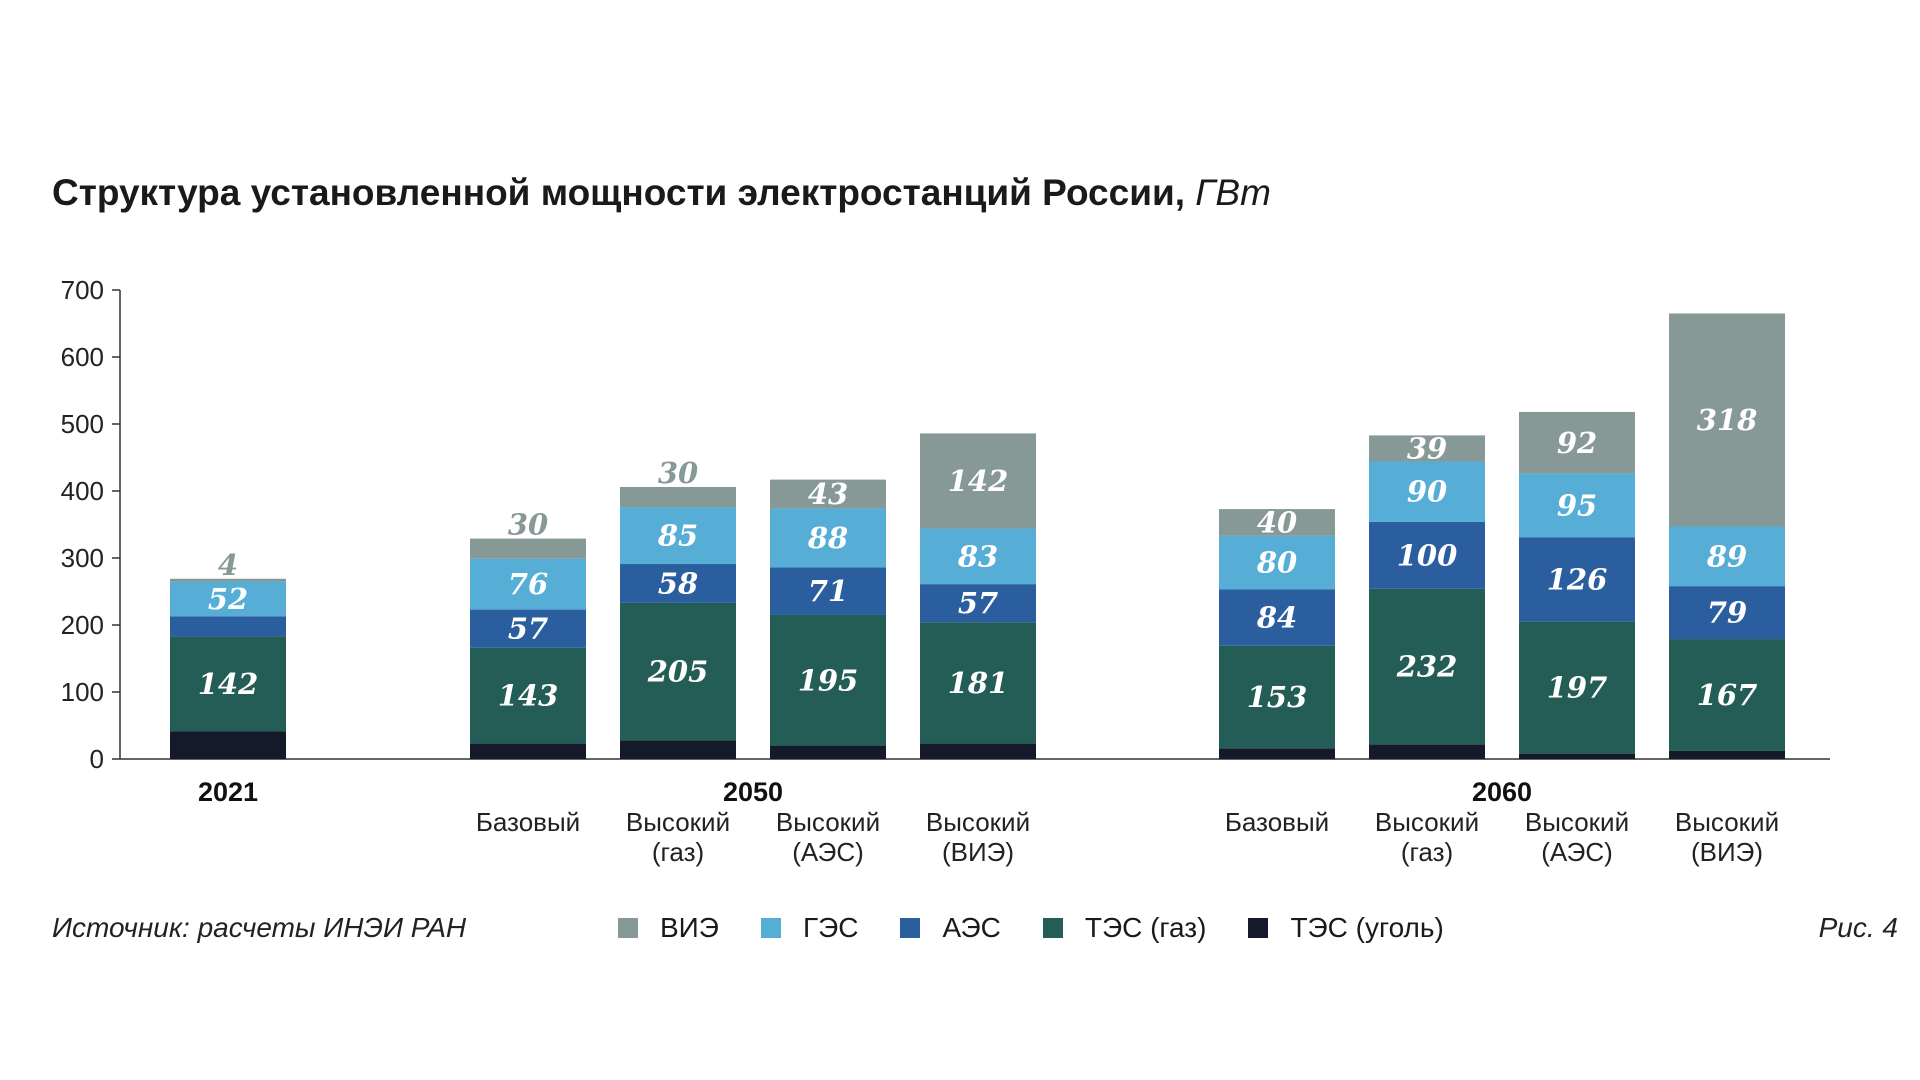 The width and height of the screenshot is (1920, 1080). I want to click on group-label: 2060, so click(1502, 792).